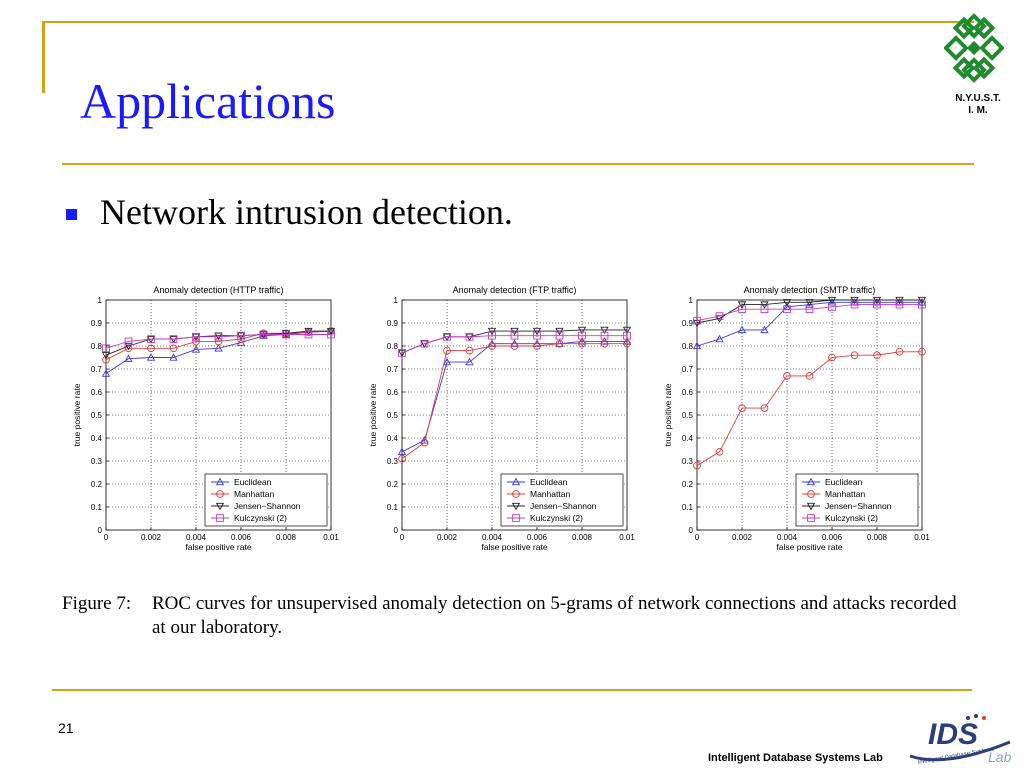 This screenshot has height=768, width=1024. What do you see at coordinates (393, 507) in the screenshot?
I see `y-tick-label: 0.1` at bounding box center [393, 507].